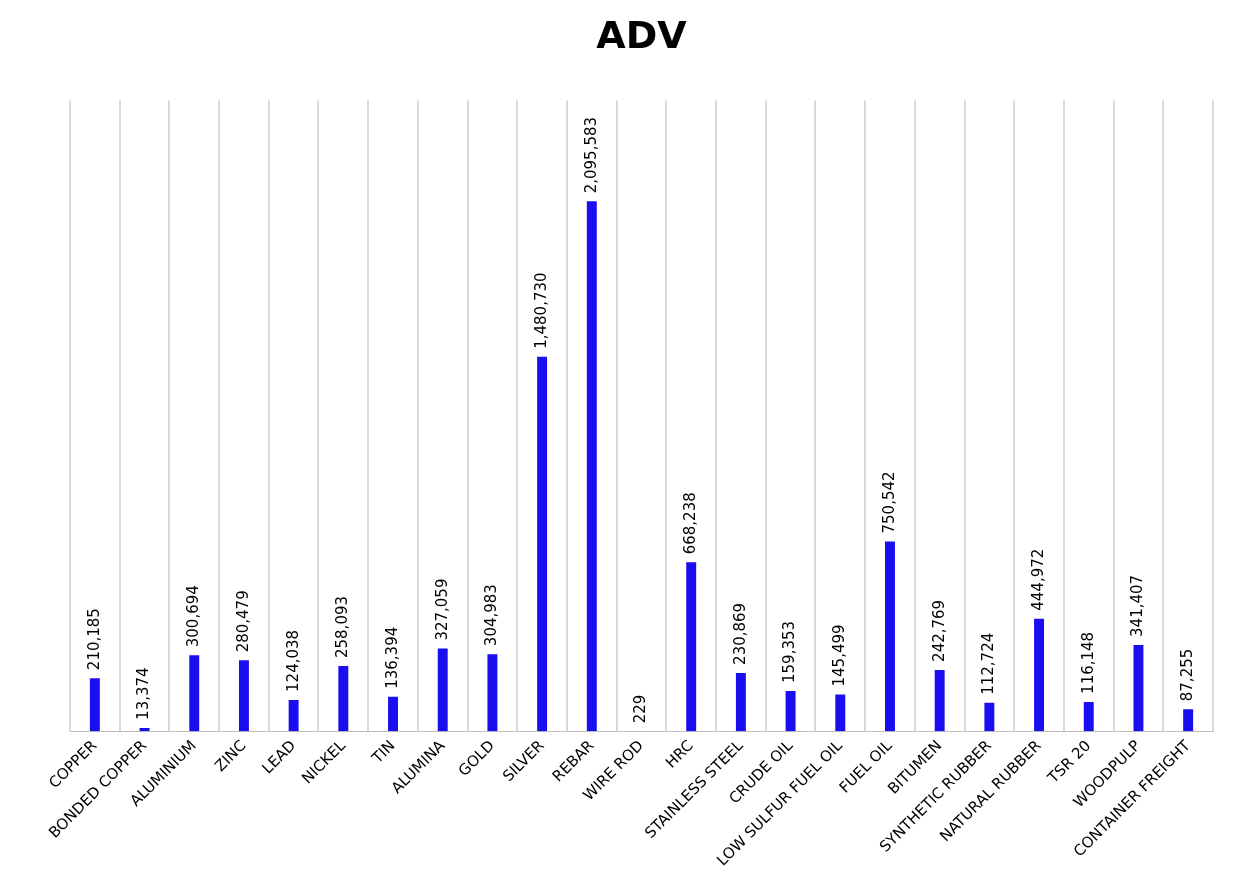  I want to click on data-label: 210,185, so click(93, 639).